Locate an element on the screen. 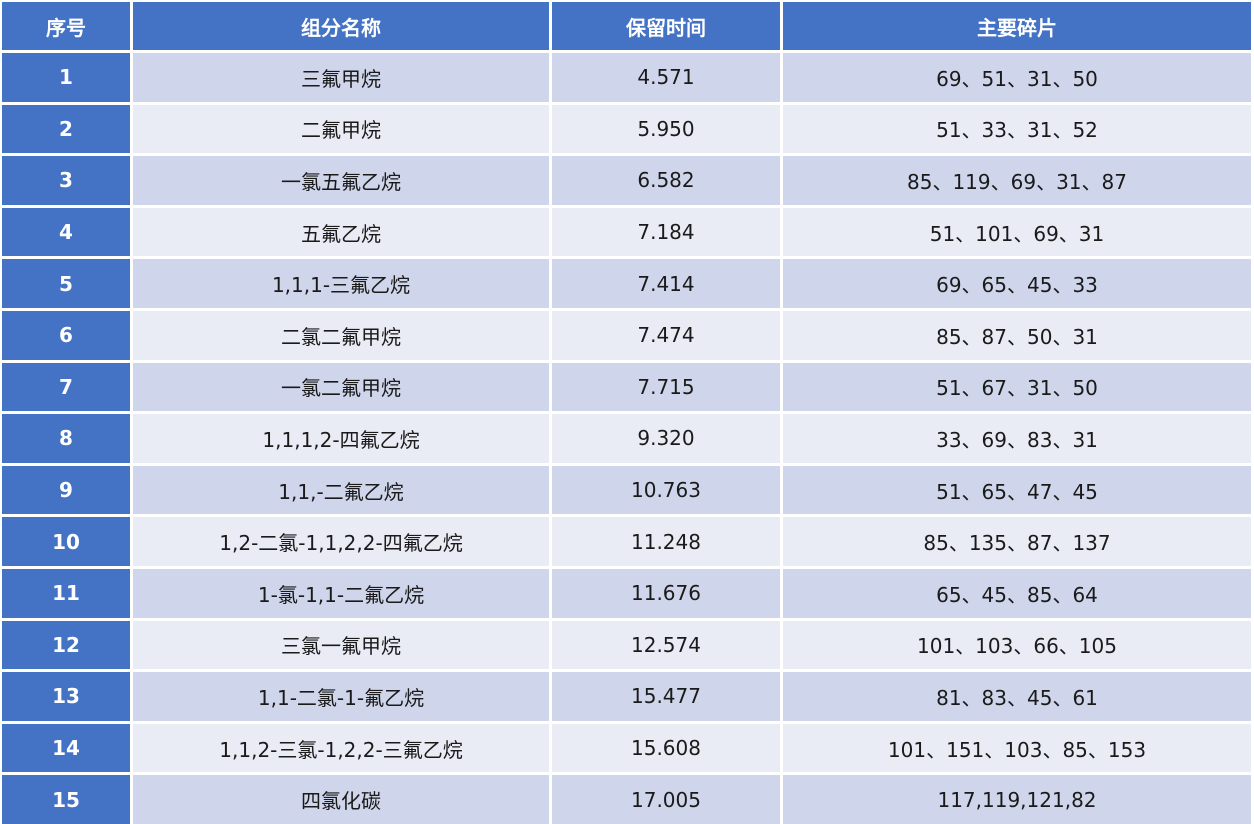  row-index-cell: 10 is located at coordinates (66, 541).